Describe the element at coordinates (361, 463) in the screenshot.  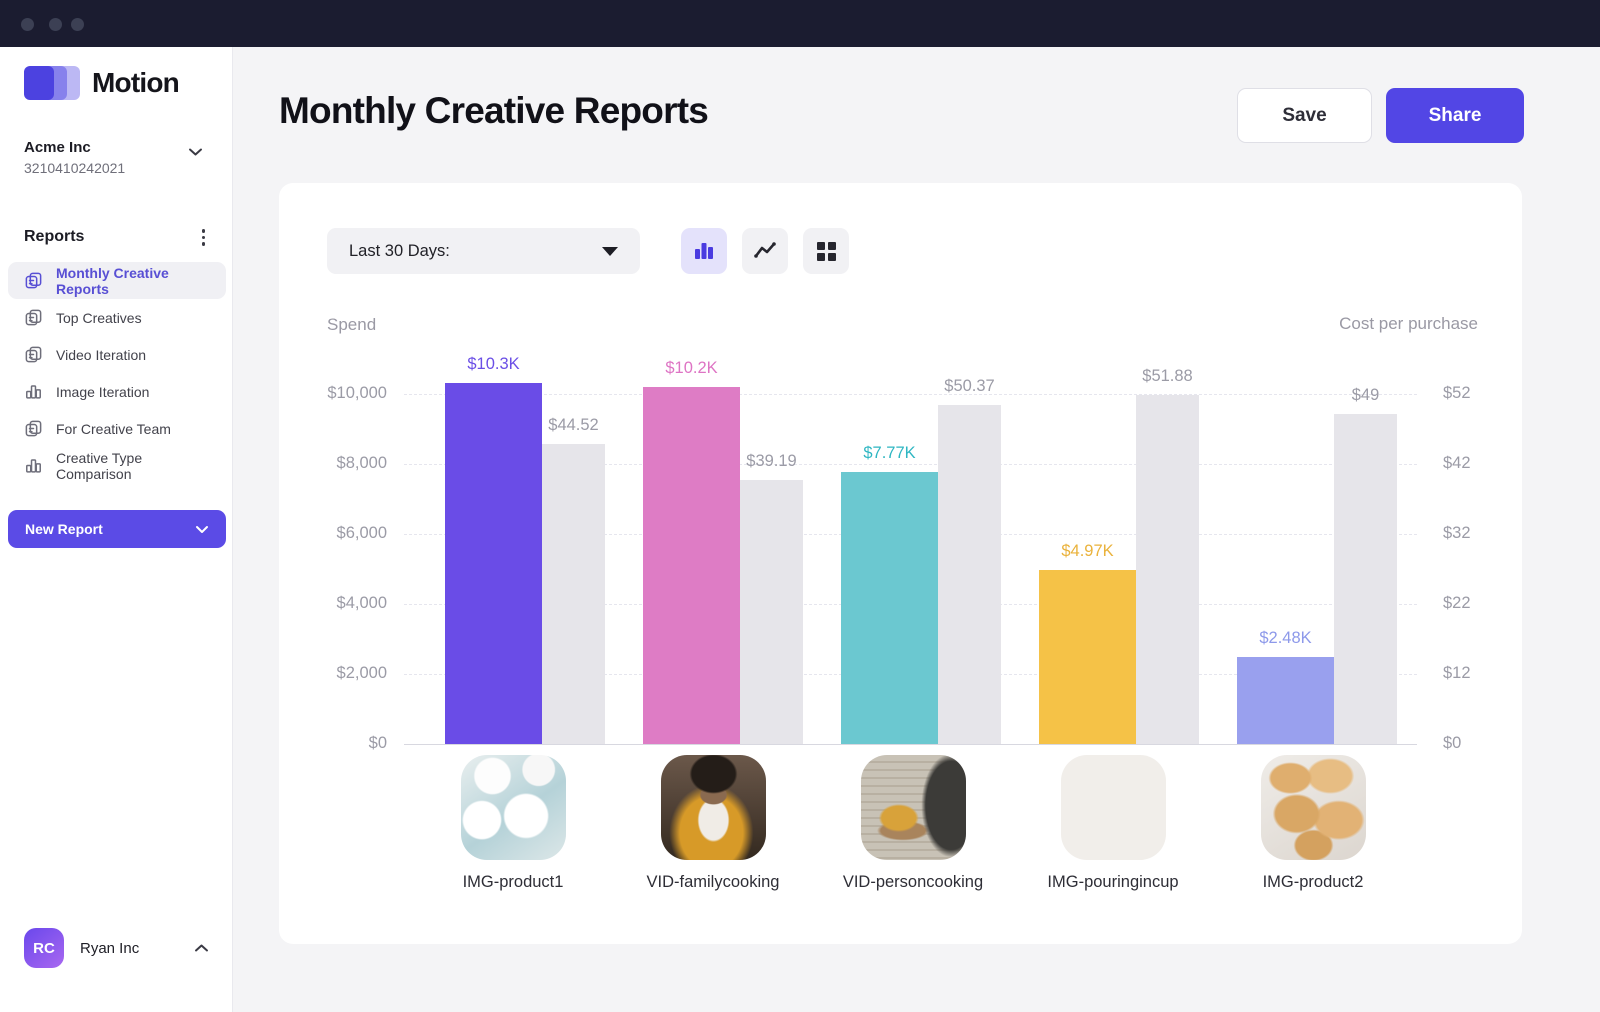
I see `left-axis-tick: $8,000` at that location.